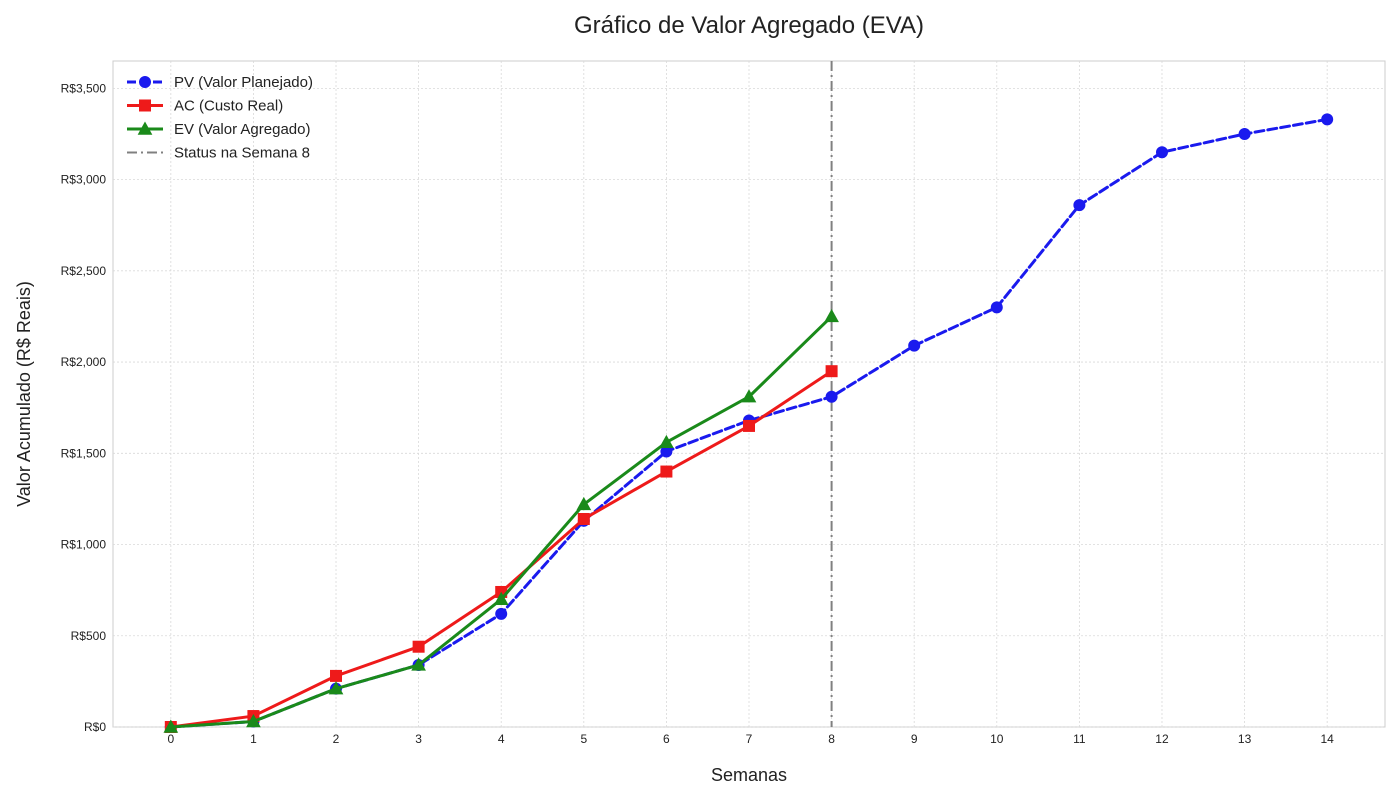  What do you see at coordinates (1328, 739) in the screenshot?
I see `x-tick-label: 14` at bounding box center [1328, 739].